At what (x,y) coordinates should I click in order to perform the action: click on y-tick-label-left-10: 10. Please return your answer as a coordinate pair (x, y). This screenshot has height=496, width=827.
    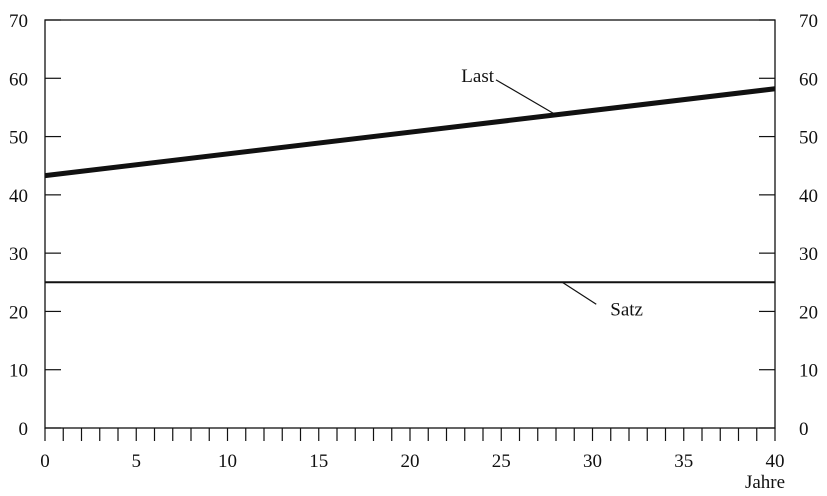
    Looking at the image, I should click on (18, 371).